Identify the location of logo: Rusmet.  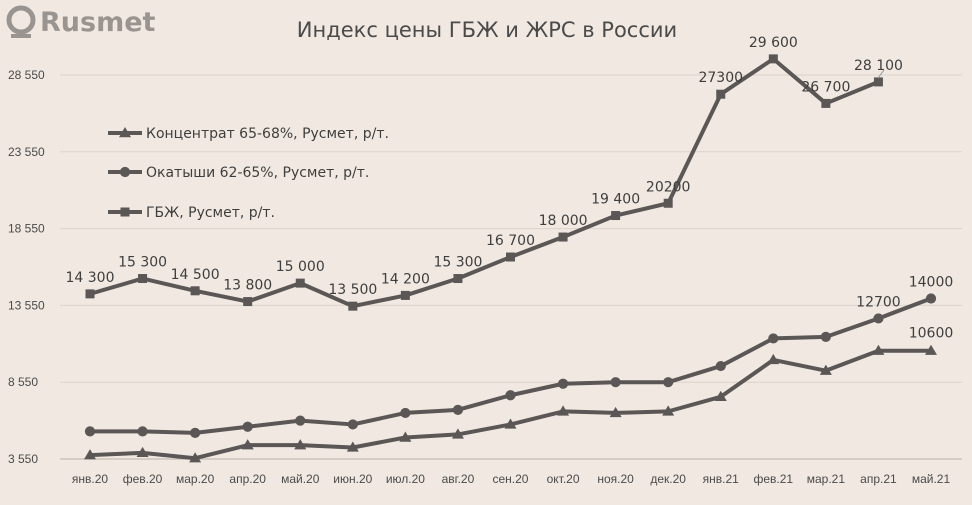
(81, 21).